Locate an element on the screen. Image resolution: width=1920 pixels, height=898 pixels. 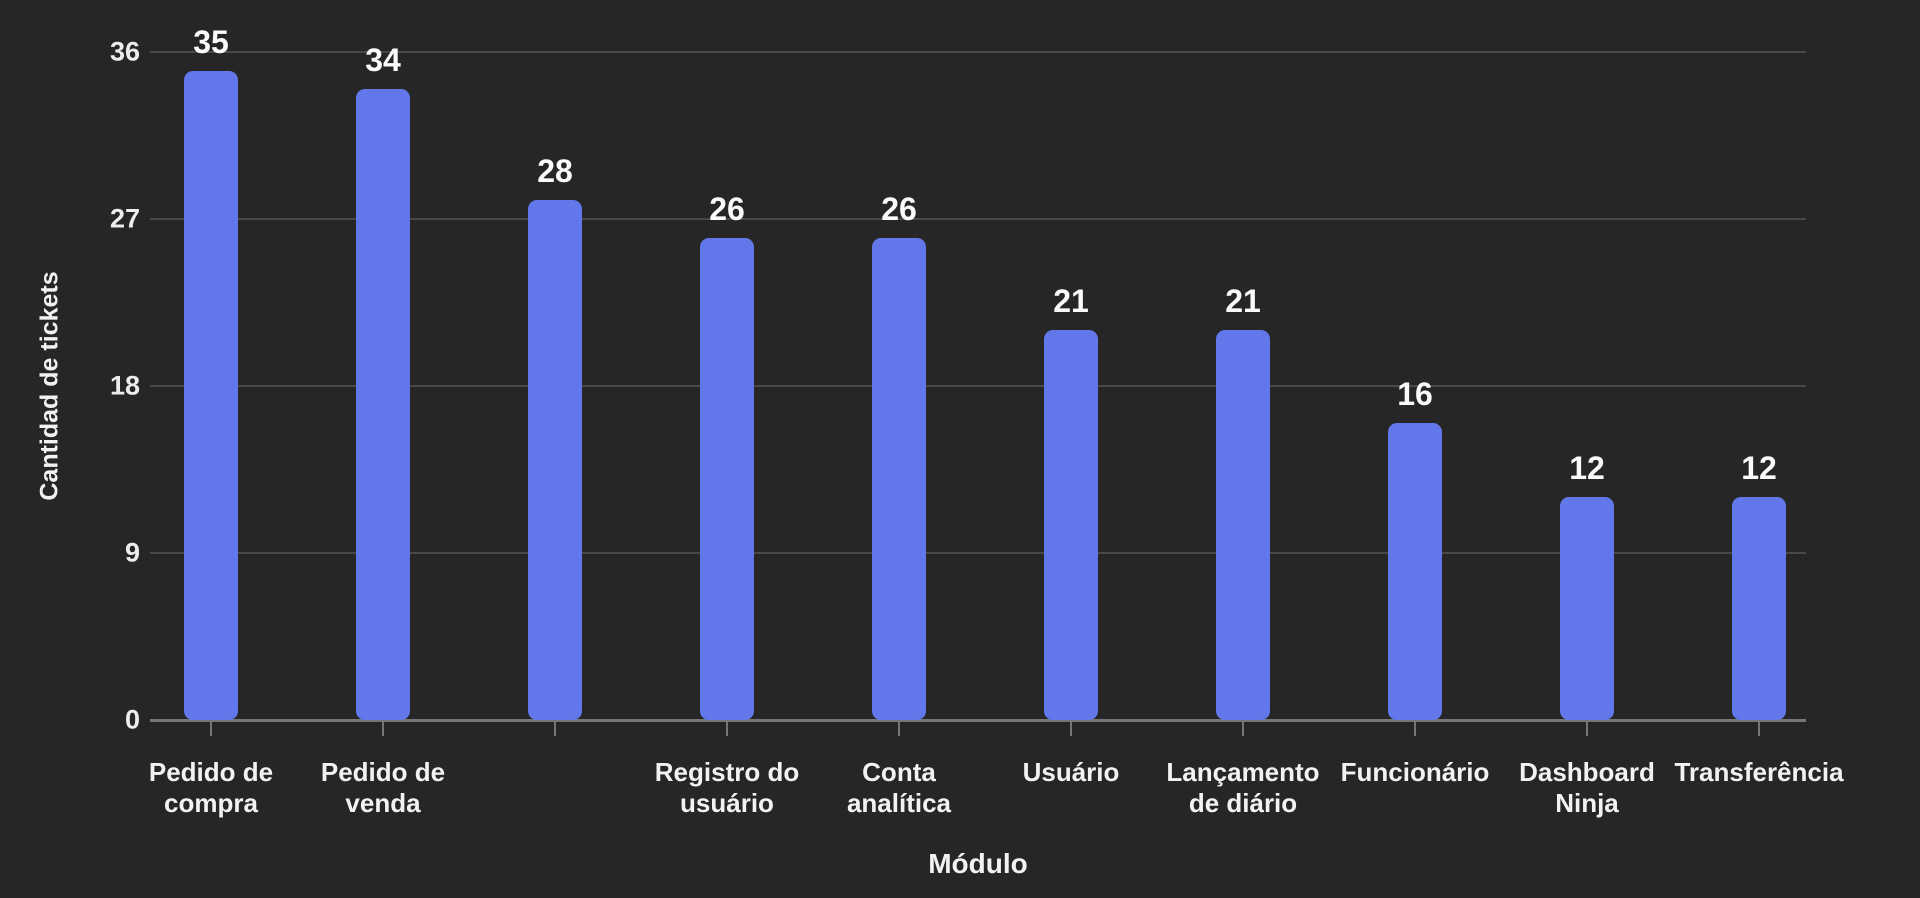
category-label: Lançamento de diário is located at coordinates (1243, 787).